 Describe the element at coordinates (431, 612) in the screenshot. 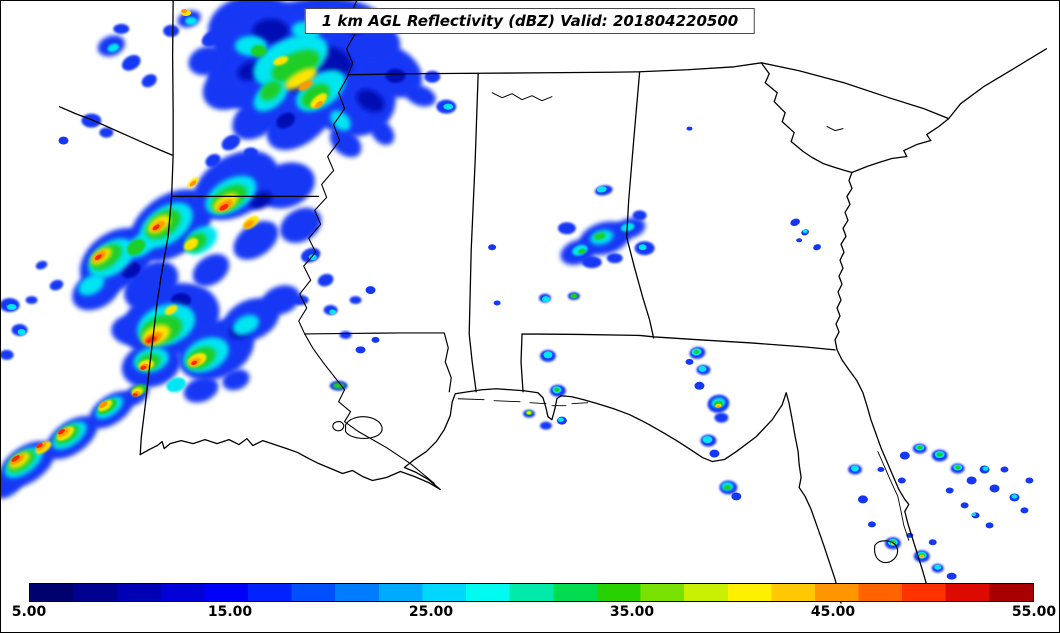

I see `colorbar-tick-label: 25.00` at that location.